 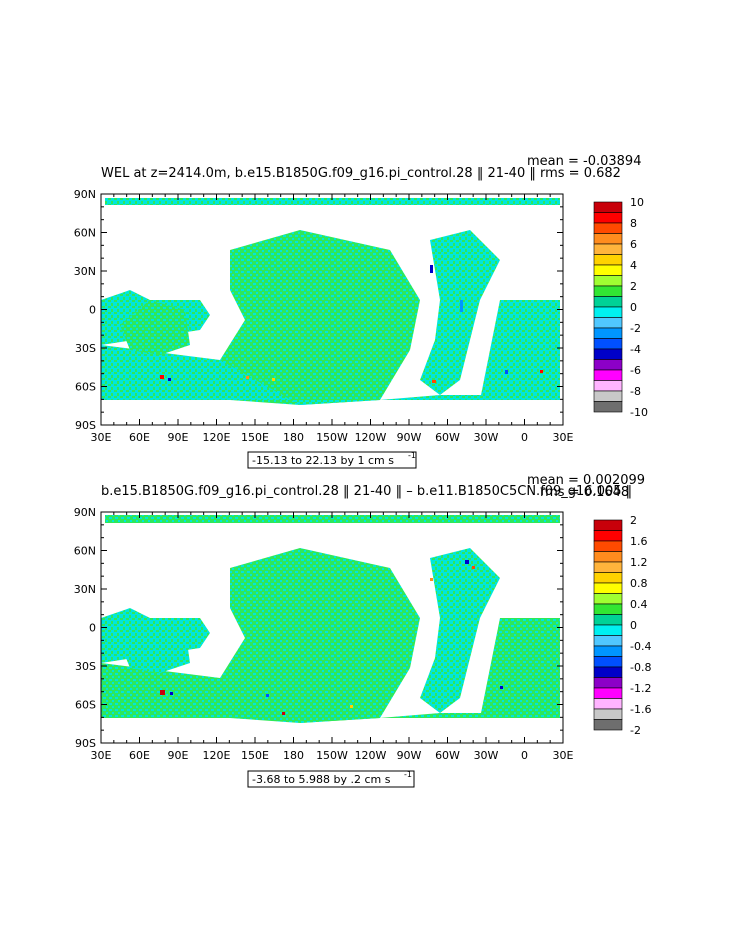 What do you see at coordinates (633, 265) in the screenshot?
I see `colorbar-label: 4` at bounding box center [633, 265].